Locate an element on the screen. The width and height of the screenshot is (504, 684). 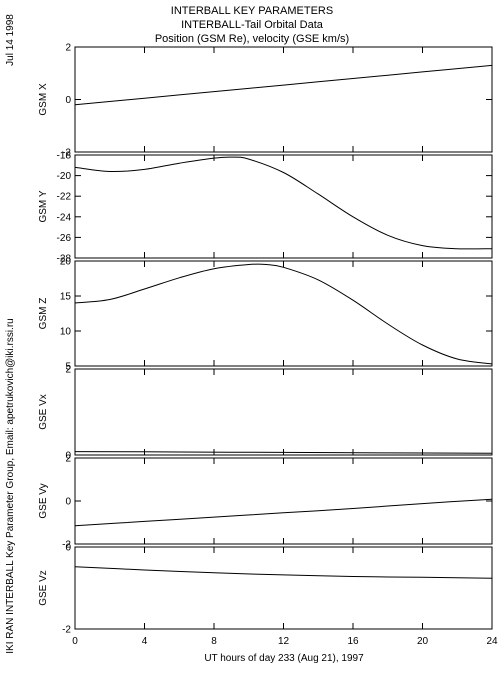
y-tick-label-2-4: -20 is located at coordinates (64, 176).